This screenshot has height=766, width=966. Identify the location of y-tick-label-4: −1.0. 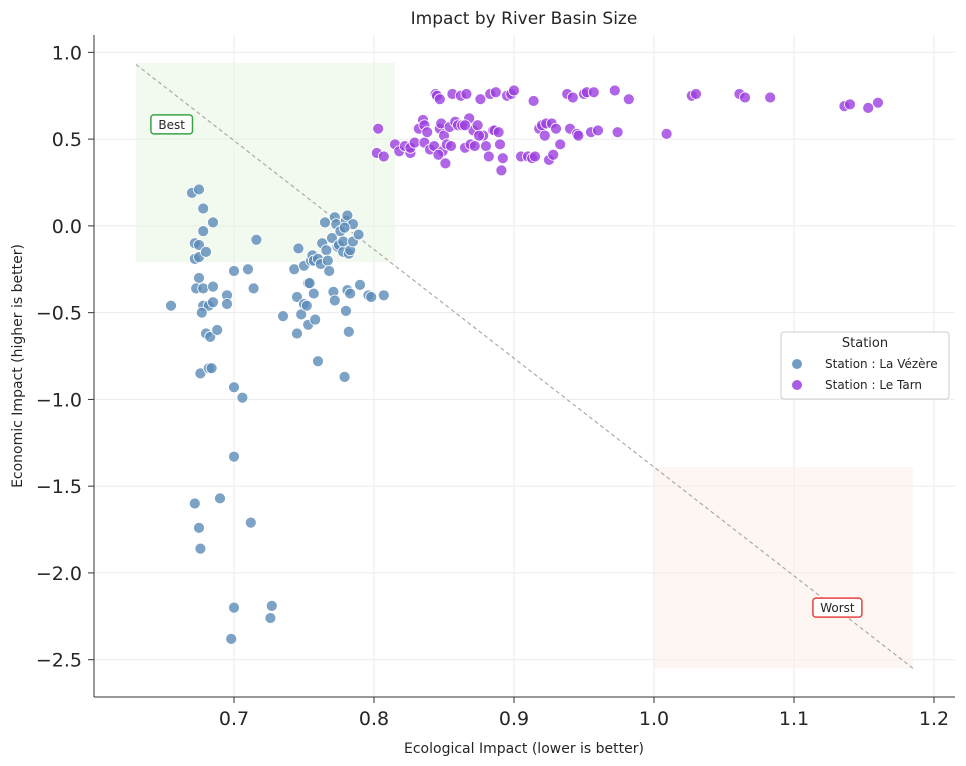
(59, 400).